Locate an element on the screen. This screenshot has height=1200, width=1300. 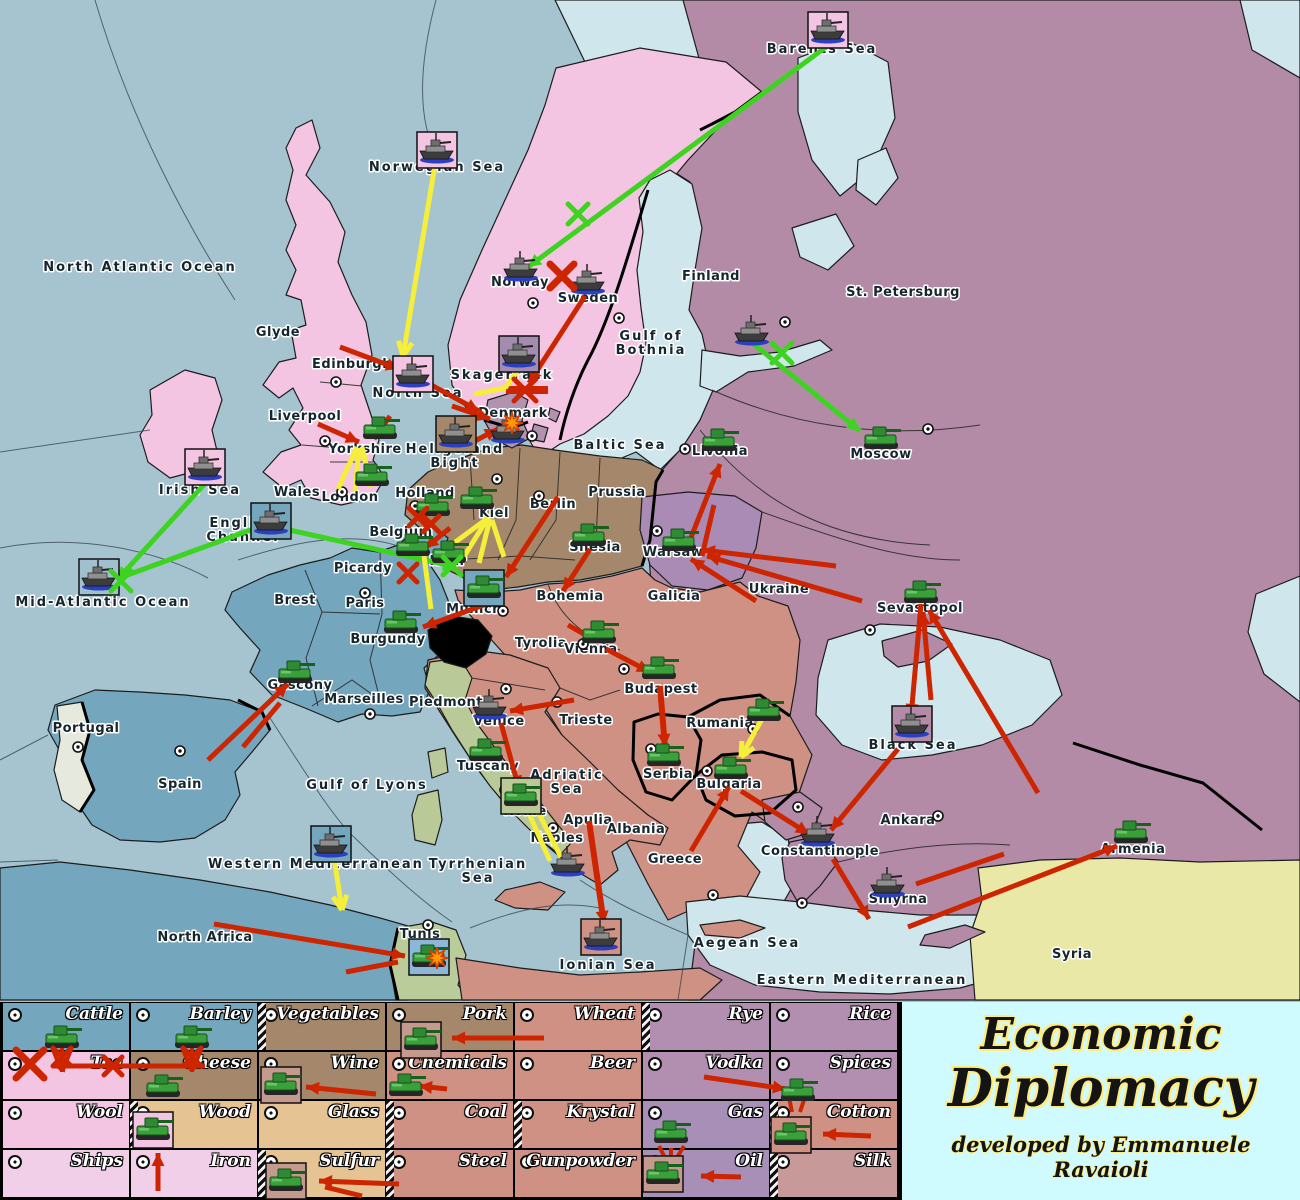
svg-text: Tyrrhenian is located at coordinates (478, 864).